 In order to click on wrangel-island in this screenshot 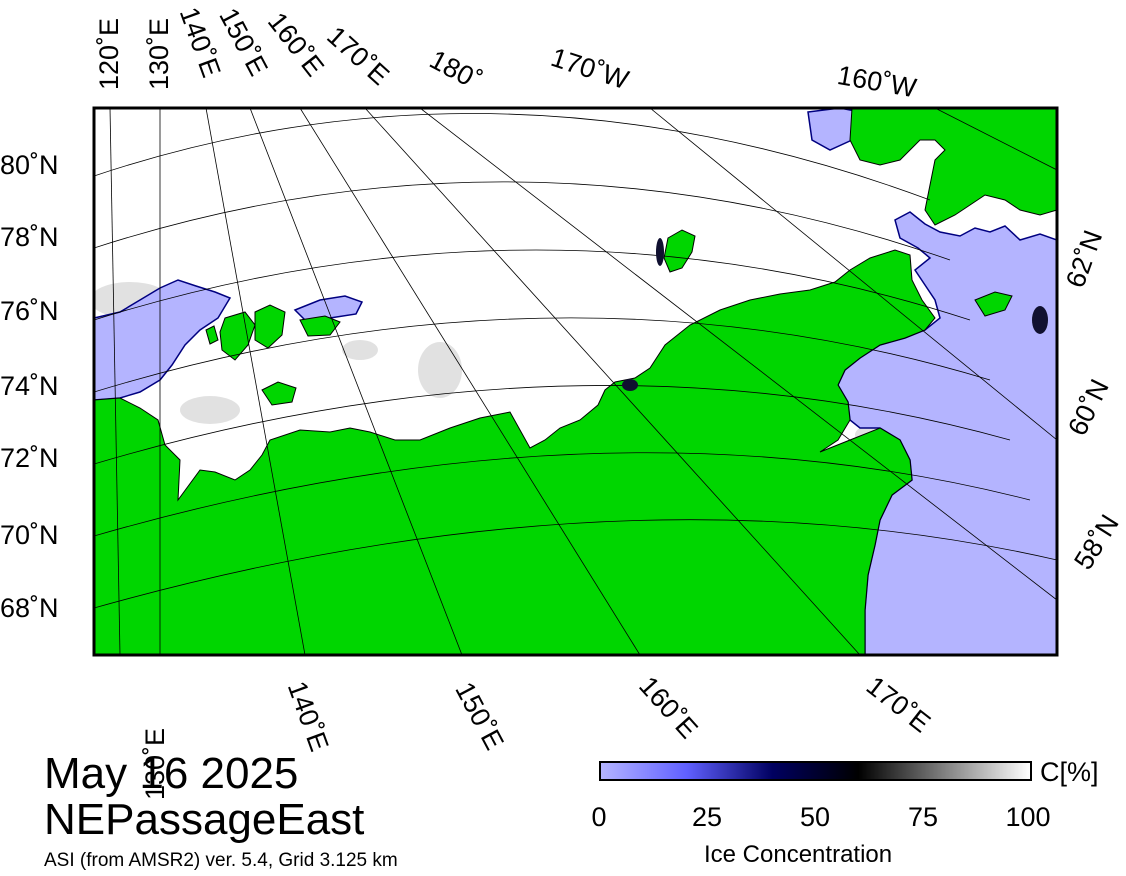, I will do `click(679, 251)`.